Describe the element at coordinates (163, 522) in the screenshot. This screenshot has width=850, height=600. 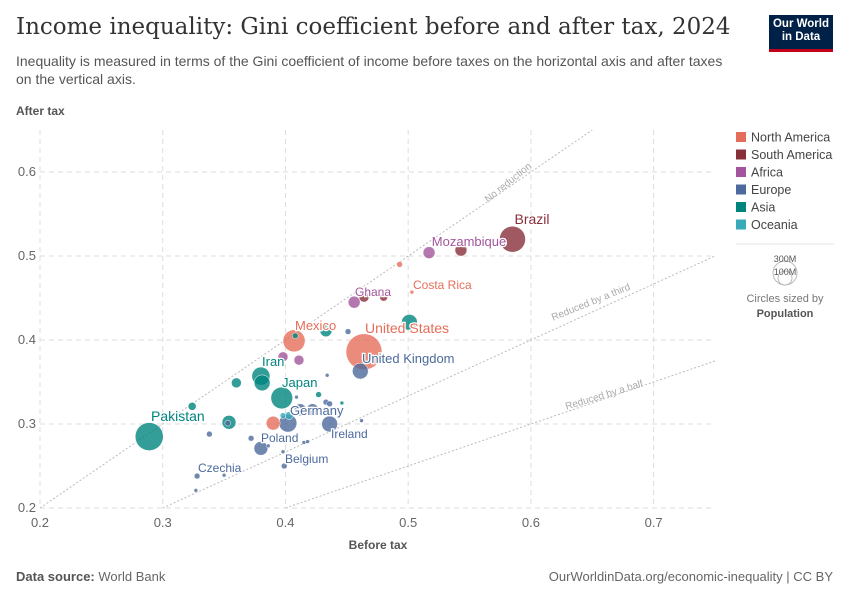
I see `x-tick-label: 0.3` at that location.